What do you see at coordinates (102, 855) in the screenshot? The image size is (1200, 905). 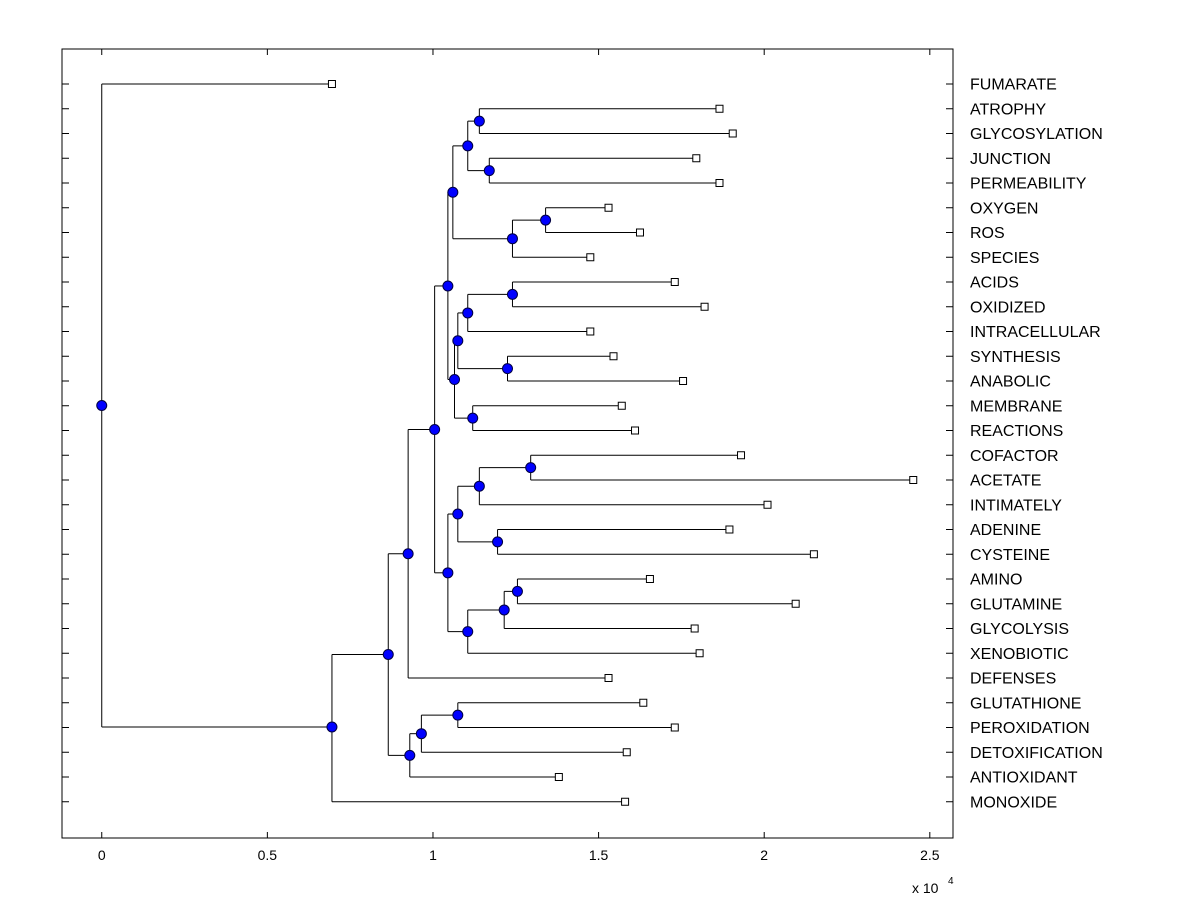 I see `x-tick-label: 0` at bounding box center [102, 855].